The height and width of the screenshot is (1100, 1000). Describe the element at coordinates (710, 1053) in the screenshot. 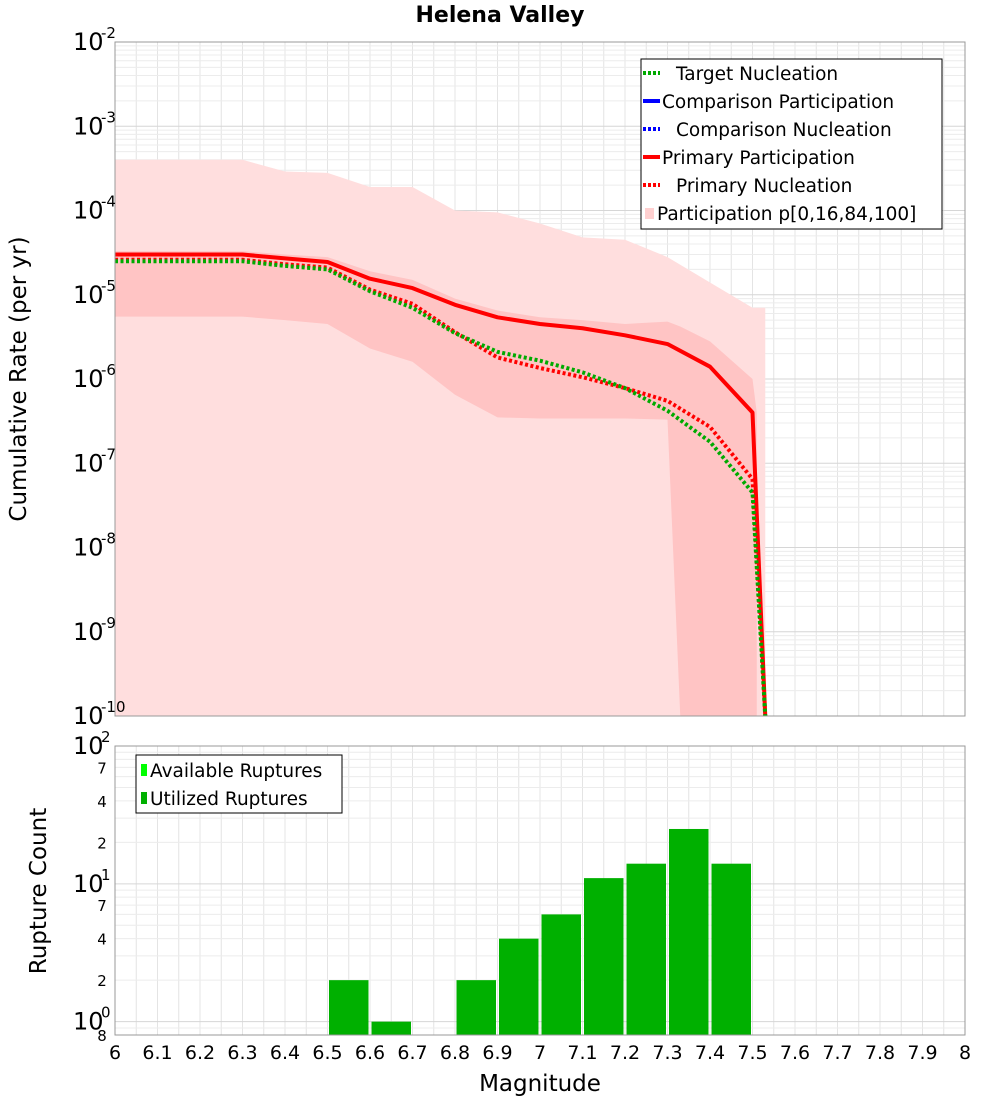

I see `x-tick-label: 7.4` at that location.